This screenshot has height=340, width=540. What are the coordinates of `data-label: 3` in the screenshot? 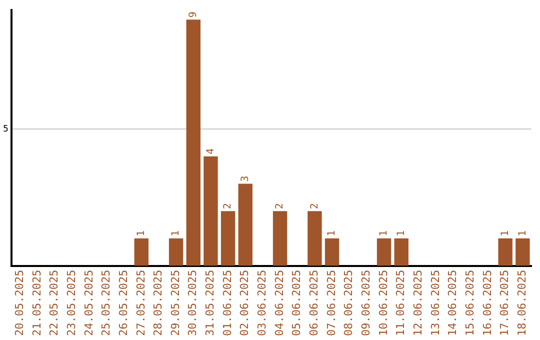 It's located at (245, 179).